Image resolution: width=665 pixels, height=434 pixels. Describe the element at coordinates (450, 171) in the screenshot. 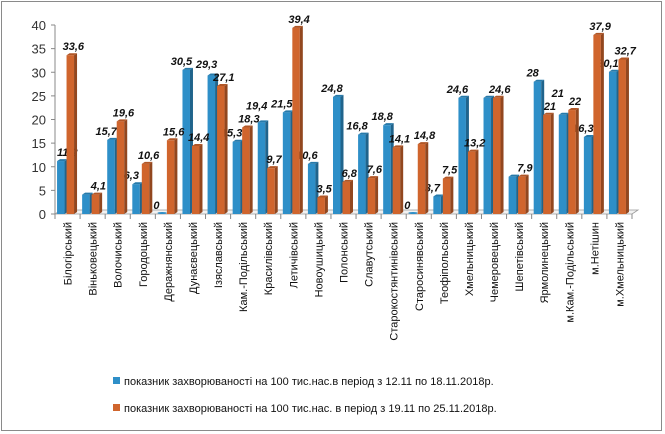

I see `data-label: 7,5` at that location.